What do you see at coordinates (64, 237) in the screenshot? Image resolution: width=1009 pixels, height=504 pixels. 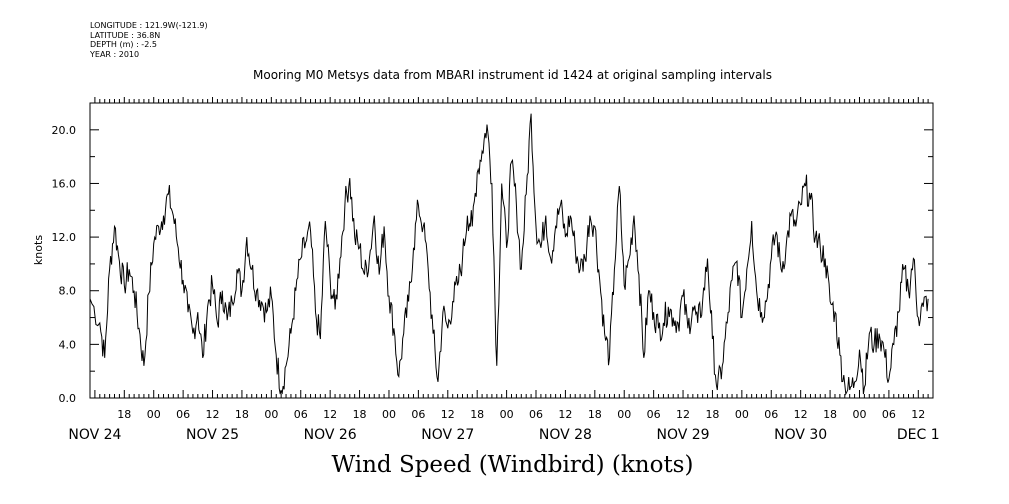 I see `y-tick-label: 12.0` at bounding box center [64, 237].